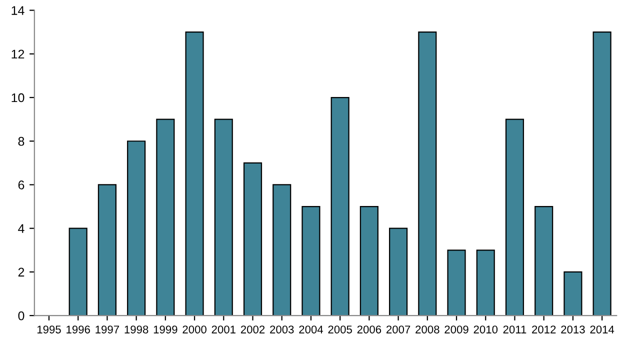 This screenshot has width=626, height=343. I want to click on x-tick-label: 2007, so click(398, 330).